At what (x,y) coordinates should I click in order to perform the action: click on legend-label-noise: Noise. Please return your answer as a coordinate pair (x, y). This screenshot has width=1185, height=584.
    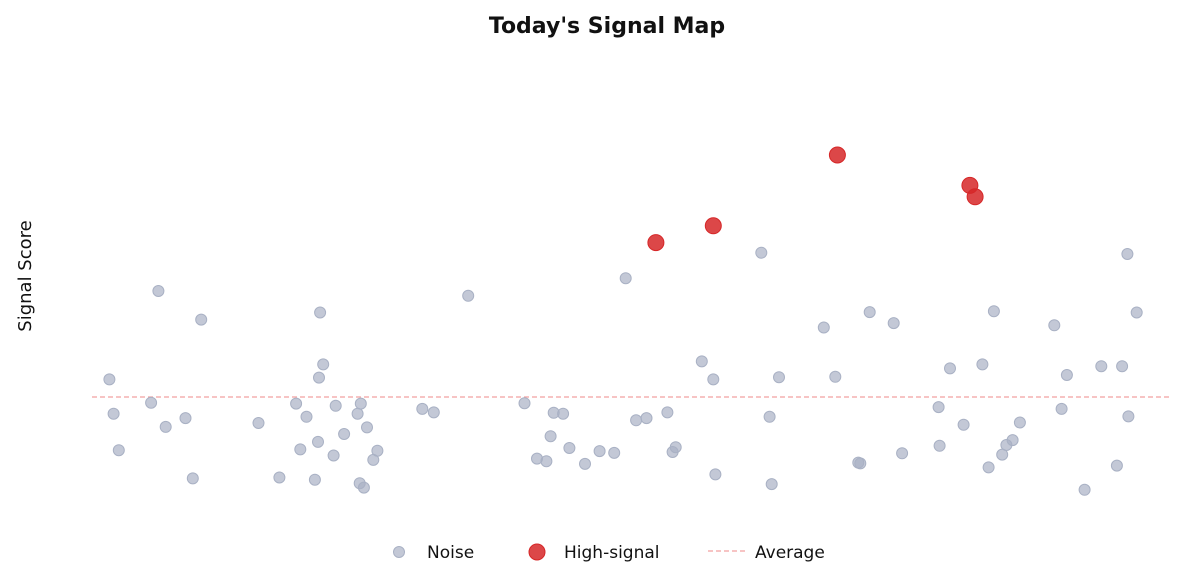
    Looking at the image, I should click on (450, 553).